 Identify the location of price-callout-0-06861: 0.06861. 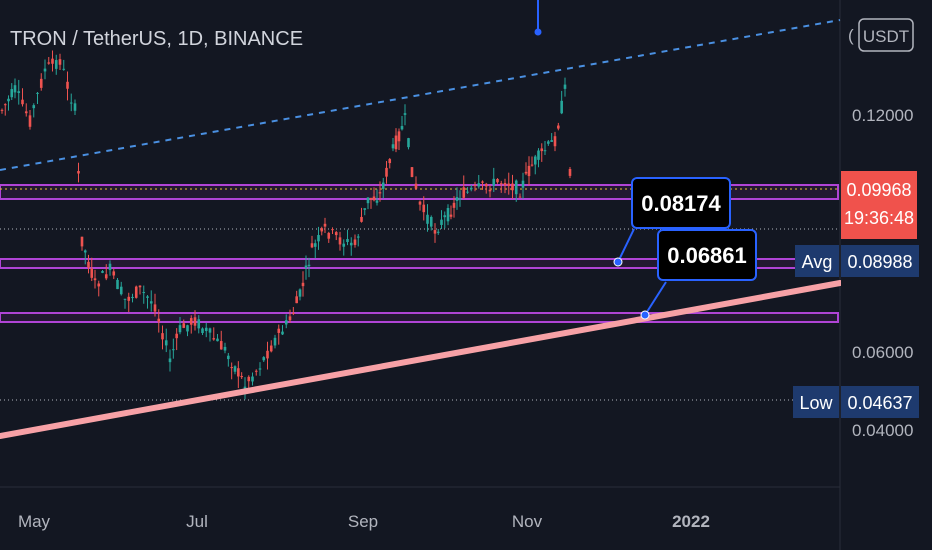
(698, 274).